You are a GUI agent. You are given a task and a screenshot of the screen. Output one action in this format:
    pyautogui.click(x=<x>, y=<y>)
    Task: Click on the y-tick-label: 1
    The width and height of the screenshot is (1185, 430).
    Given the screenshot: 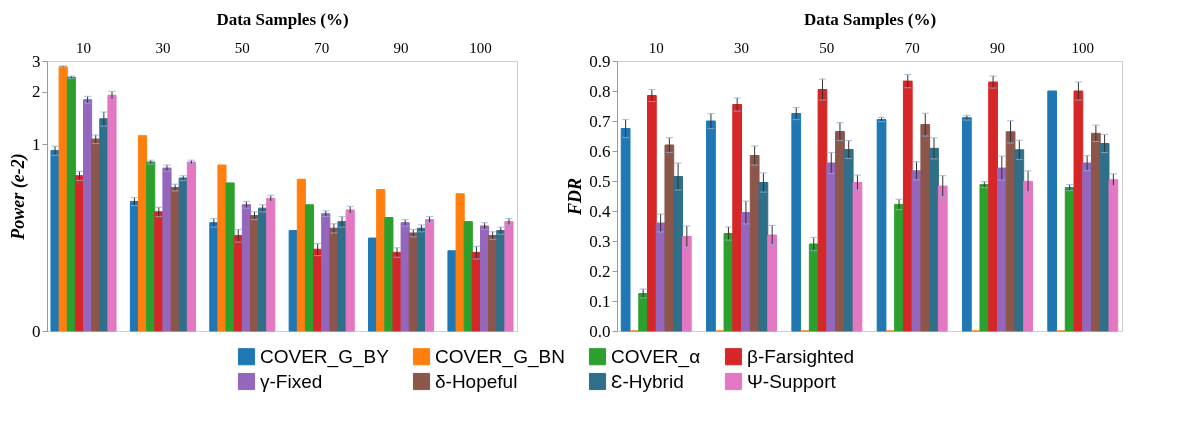 What is the action you would take?
    pyautogui.click(x=36, y=144)
    